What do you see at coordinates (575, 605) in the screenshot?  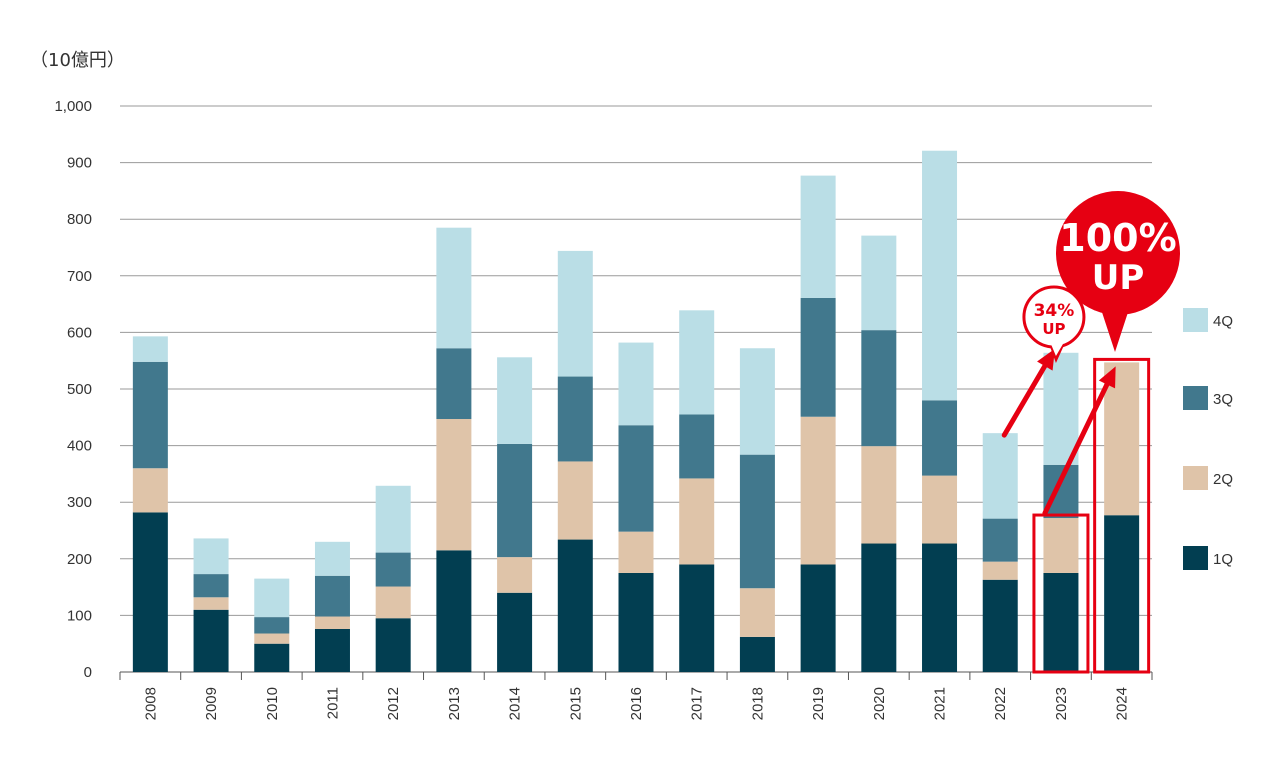 I see `bar-2015-1Q` at bounding box center [575, 605].